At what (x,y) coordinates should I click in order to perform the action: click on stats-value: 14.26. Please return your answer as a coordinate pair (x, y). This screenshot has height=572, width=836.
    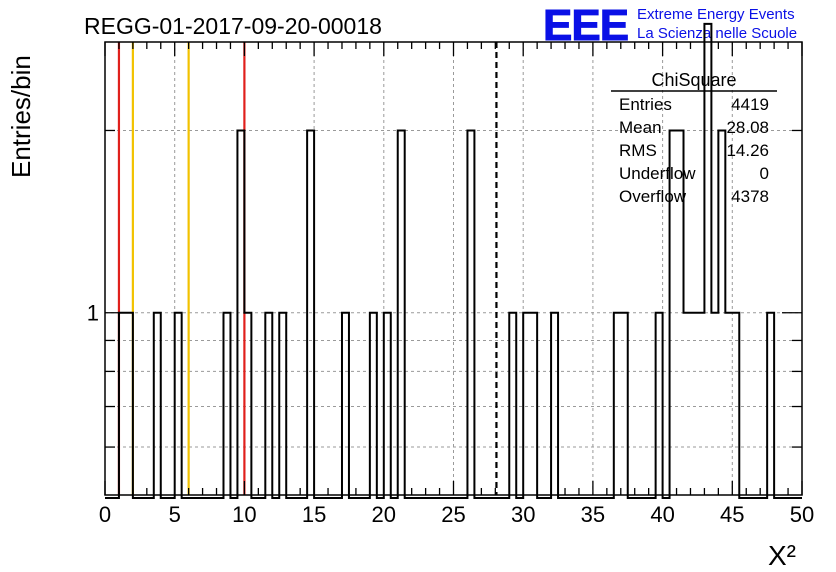
    Looking at the image, I should click on (747, 150).